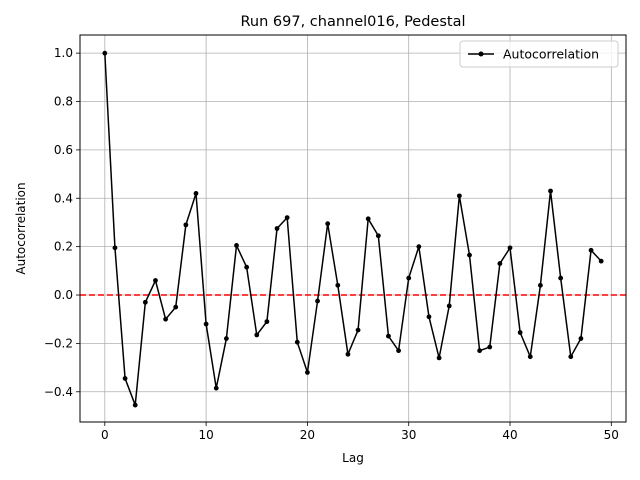 The width and height of the screenshot is (640, 480). I want to click on y-tick-label: −0.4, so click(58, 392).